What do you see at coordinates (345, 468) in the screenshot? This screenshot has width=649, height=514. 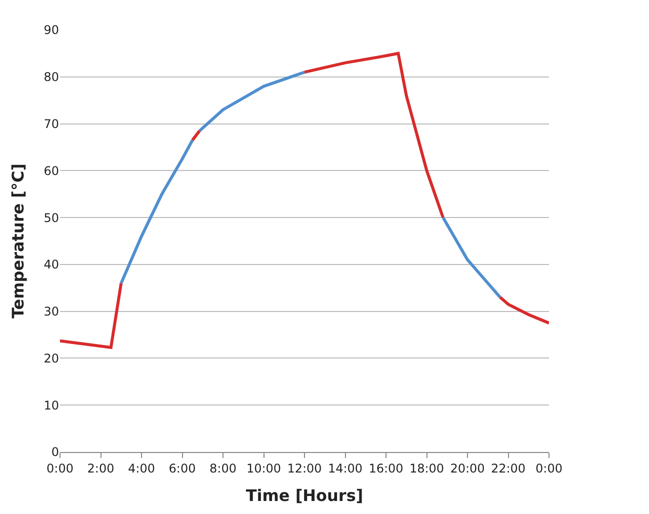 I see `x-tick-label: 14:00` at bounding box center [345, 468].